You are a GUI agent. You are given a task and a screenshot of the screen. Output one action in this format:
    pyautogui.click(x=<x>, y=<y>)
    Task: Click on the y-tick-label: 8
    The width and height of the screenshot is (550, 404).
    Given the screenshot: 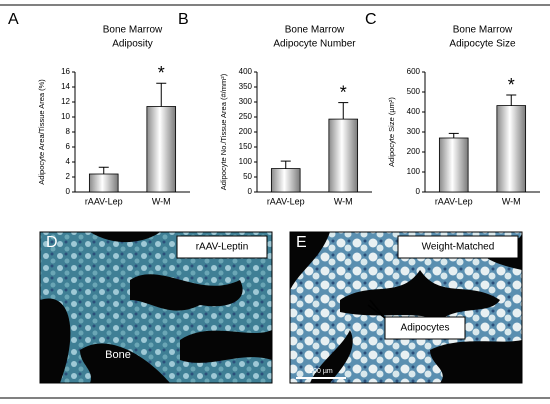 What is the action you would take?
    pyautogui.click(x=68, y=131)
    